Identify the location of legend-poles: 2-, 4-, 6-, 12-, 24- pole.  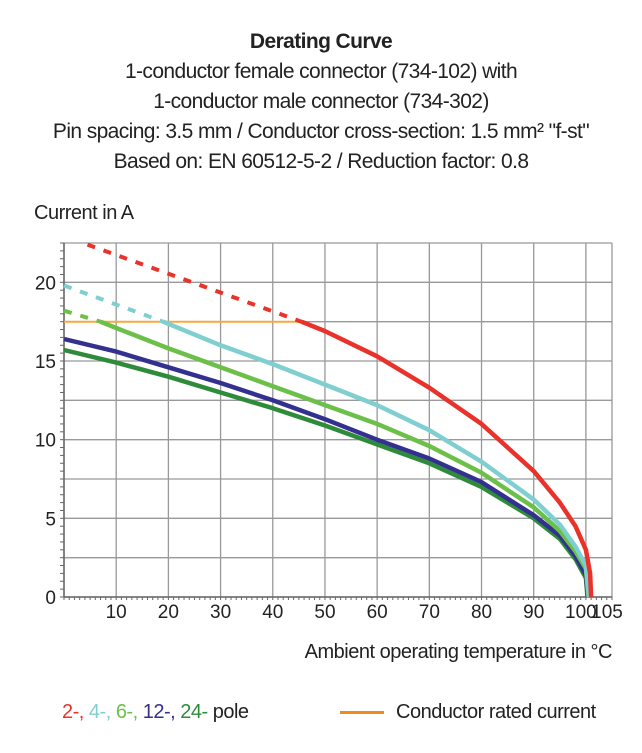
(155, 712).